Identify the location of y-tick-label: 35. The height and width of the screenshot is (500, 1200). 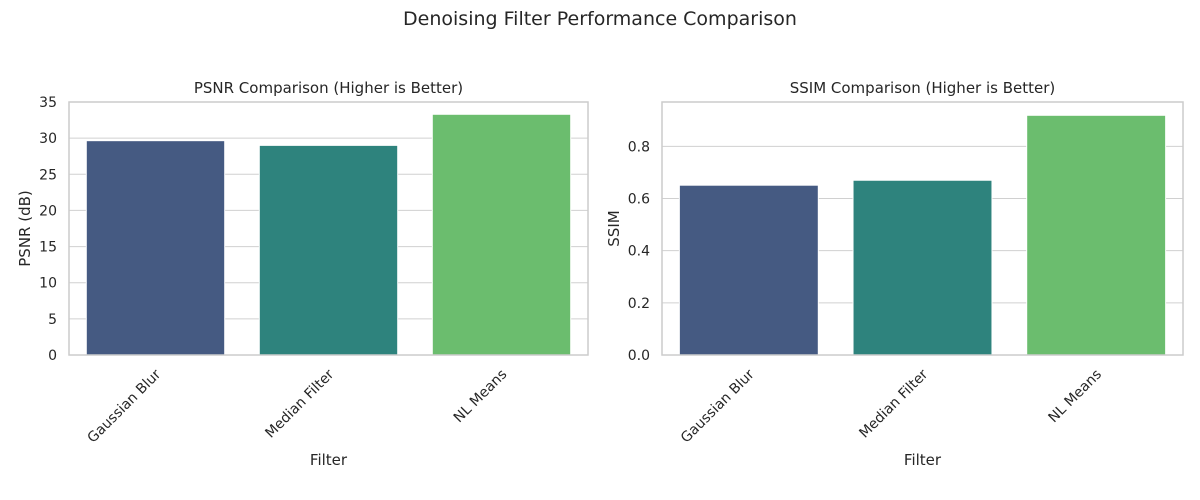
(48, 103).